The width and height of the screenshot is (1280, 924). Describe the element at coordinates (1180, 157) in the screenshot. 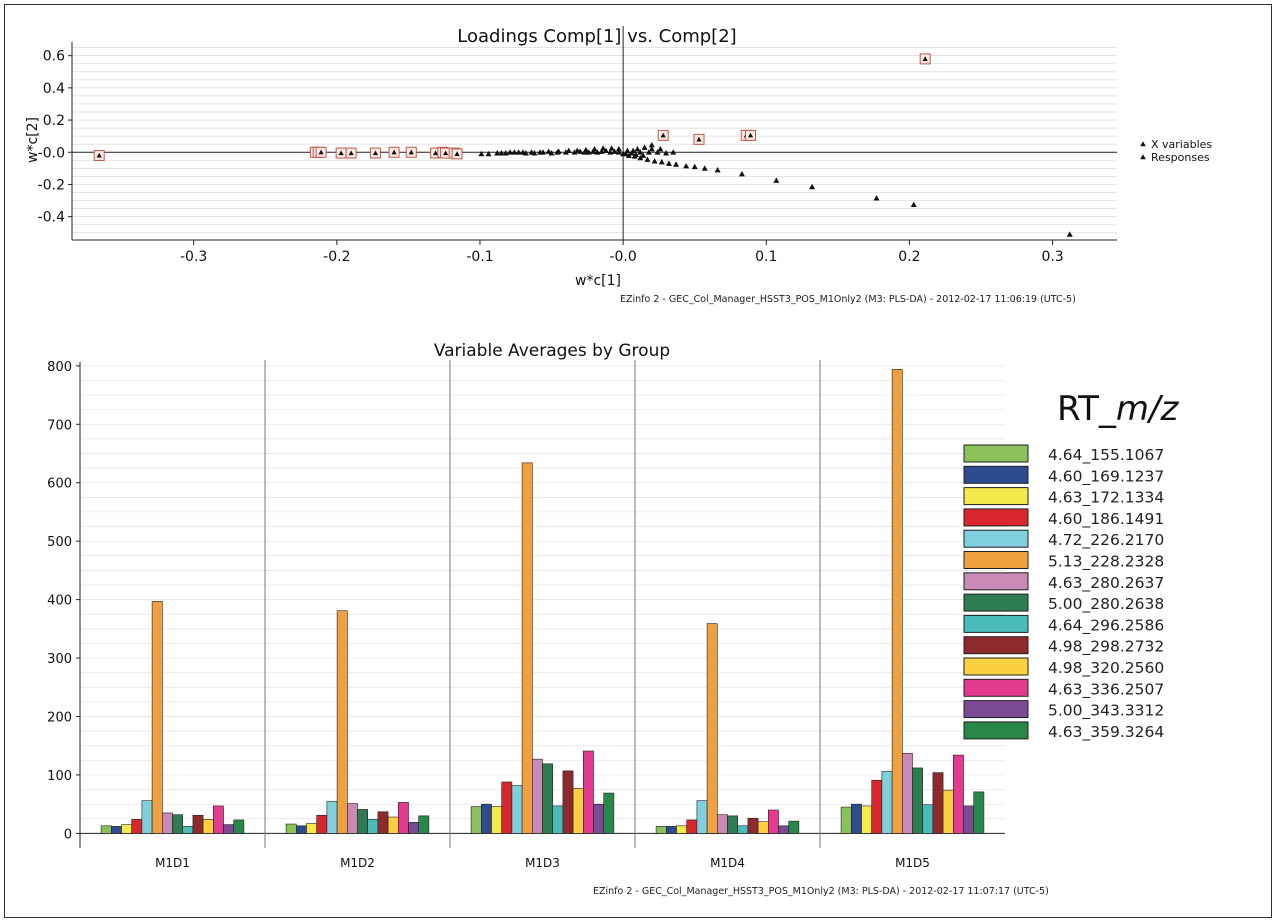

I see `scatter-legend-label: Responses` at that location.